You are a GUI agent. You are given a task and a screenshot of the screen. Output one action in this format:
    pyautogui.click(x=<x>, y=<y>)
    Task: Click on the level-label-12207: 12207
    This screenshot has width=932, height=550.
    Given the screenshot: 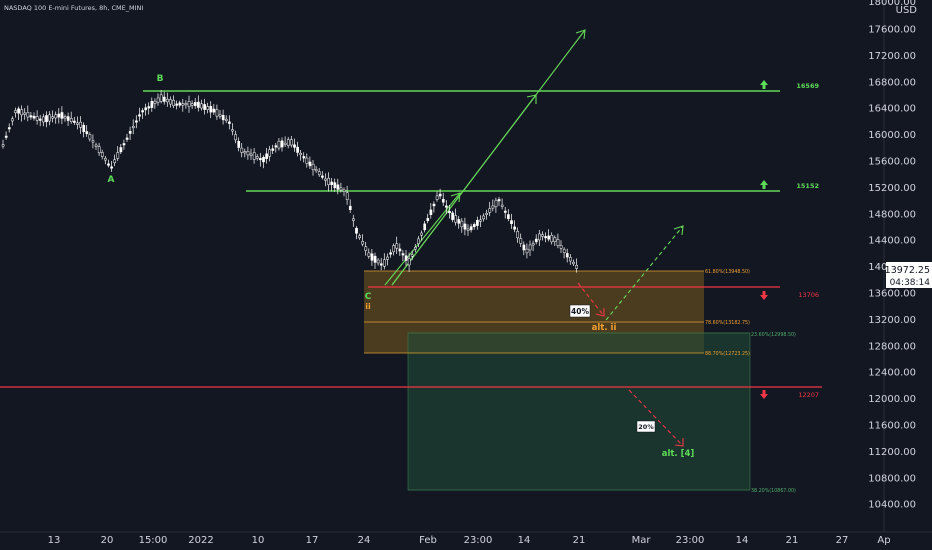 What is the action you would take?
    pyautogui.click(x=808, y=395)
    